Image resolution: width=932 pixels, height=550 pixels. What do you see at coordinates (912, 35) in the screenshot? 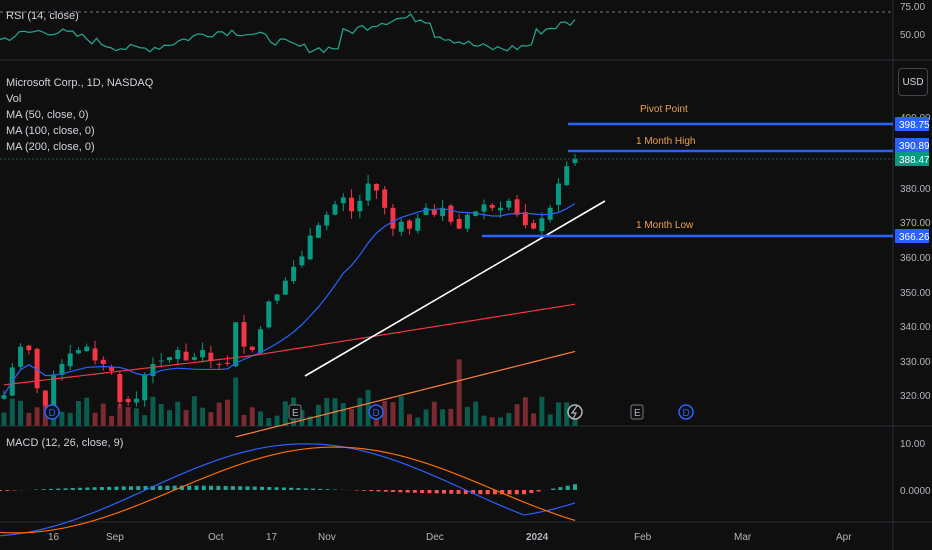
I see `rsi-tick-50: 50.00` at bounding box center [912, 35].